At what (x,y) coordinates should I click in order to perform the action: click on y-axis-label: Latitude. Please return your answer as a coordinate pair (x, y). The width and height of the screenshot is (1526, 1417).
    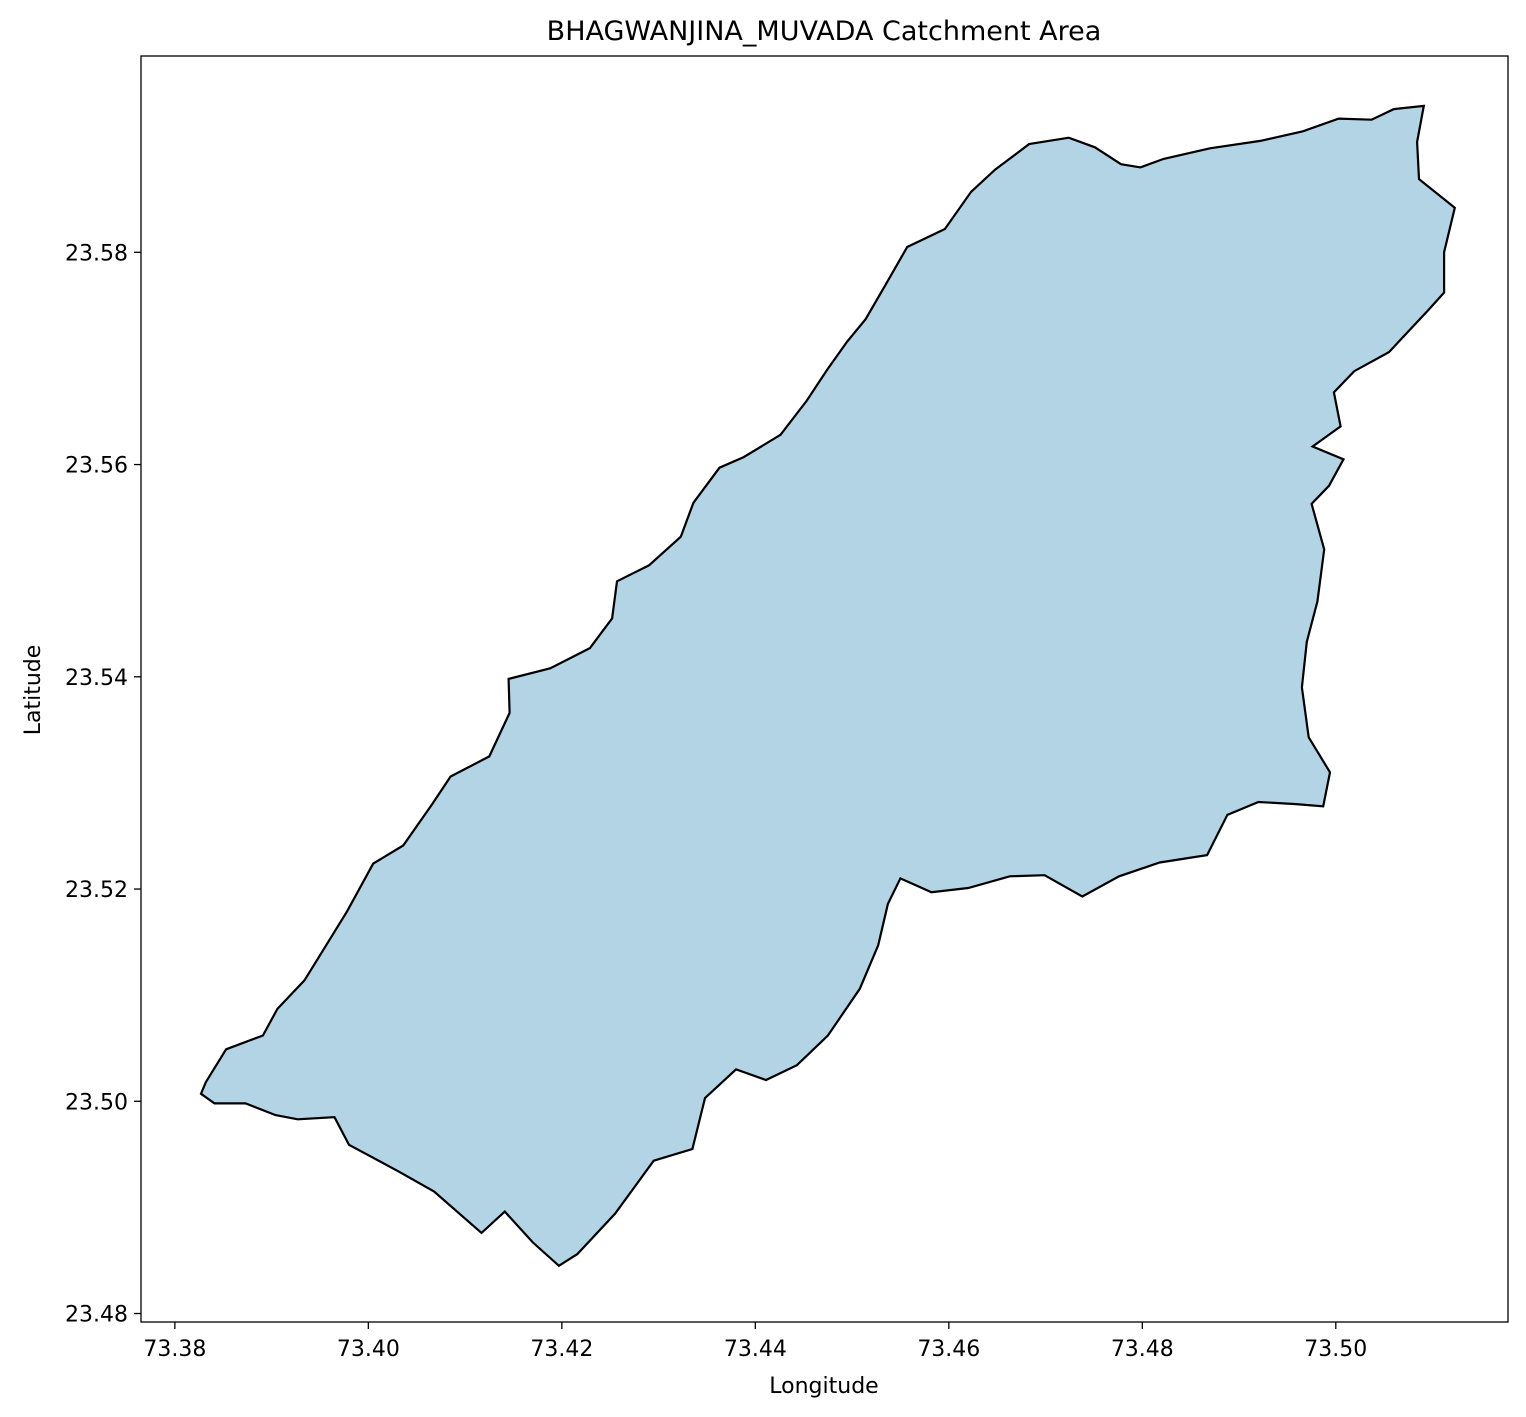
    Looking at the image, I should click on (33, 690).